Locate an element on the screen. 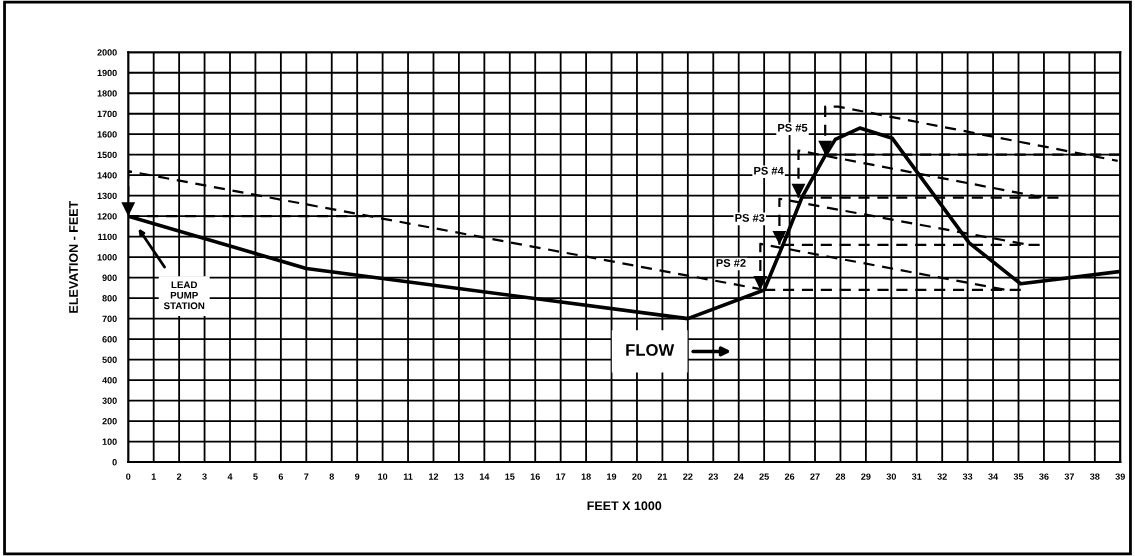 The image size is (1135, 556). annotation: PS #5 is located at coordinates (793, 127).